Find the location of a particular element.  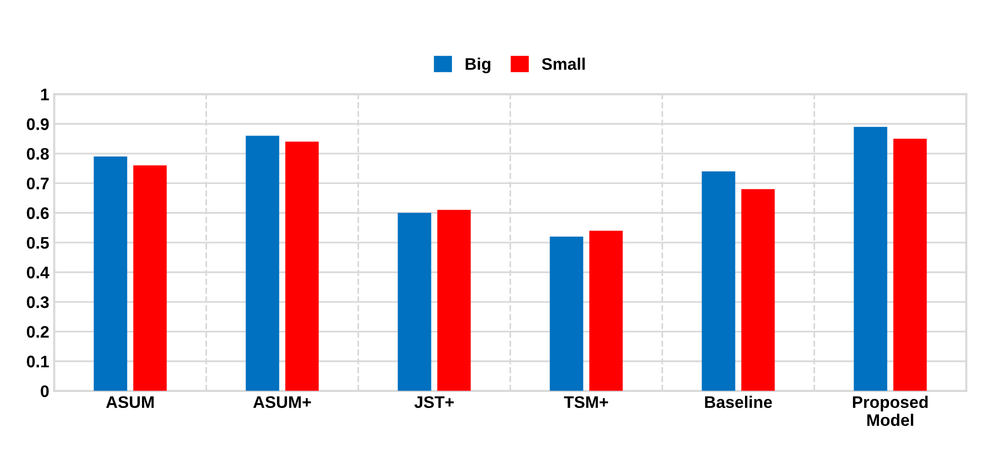

y-tick-label: 0.8 is located at coordinates (37, 154).